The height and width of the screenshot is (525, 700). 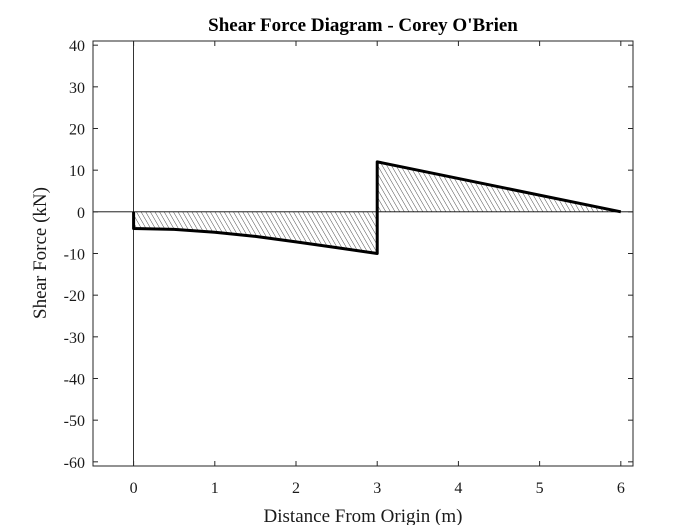 I want to click on y-tick-label: -10, so click(x=74, y=255).